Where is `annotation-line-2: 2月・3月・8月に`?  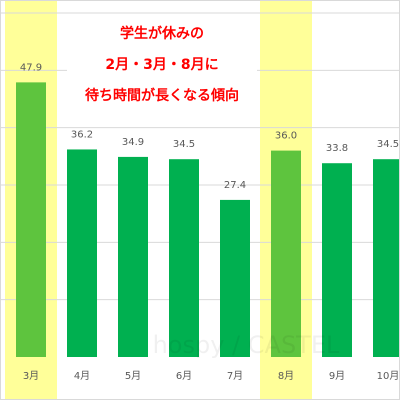 annotation-line-2: 2月・3月・8月に is located at coordinates (162, 65).